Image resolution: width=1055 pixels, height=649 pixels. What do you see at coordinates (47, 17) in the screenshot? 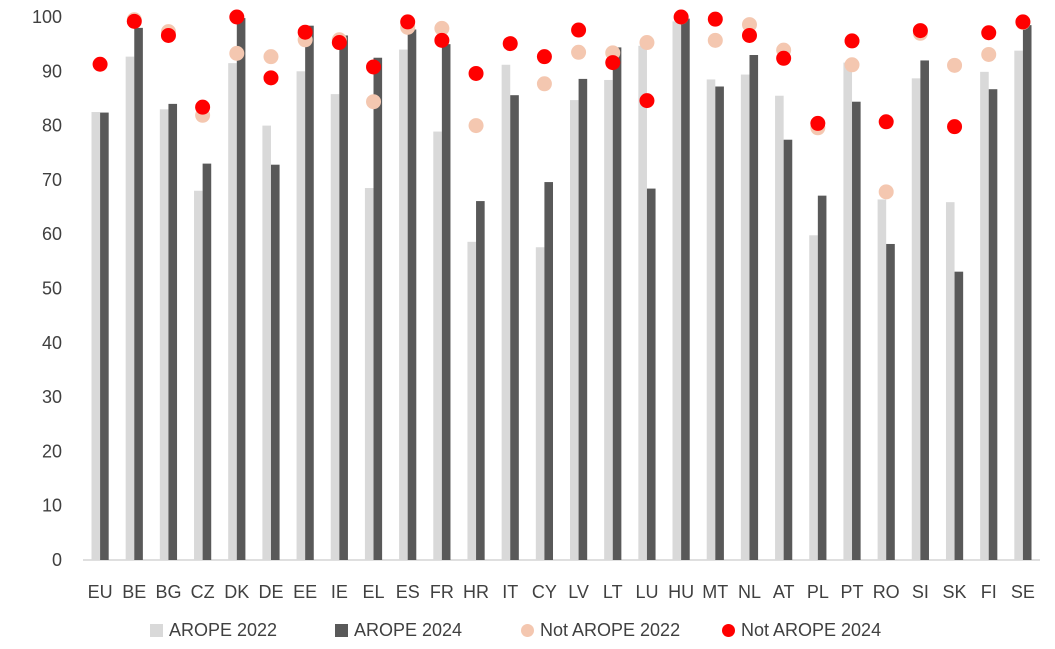
I see `y-tick-label: 100` at bounding box center [47, 17].